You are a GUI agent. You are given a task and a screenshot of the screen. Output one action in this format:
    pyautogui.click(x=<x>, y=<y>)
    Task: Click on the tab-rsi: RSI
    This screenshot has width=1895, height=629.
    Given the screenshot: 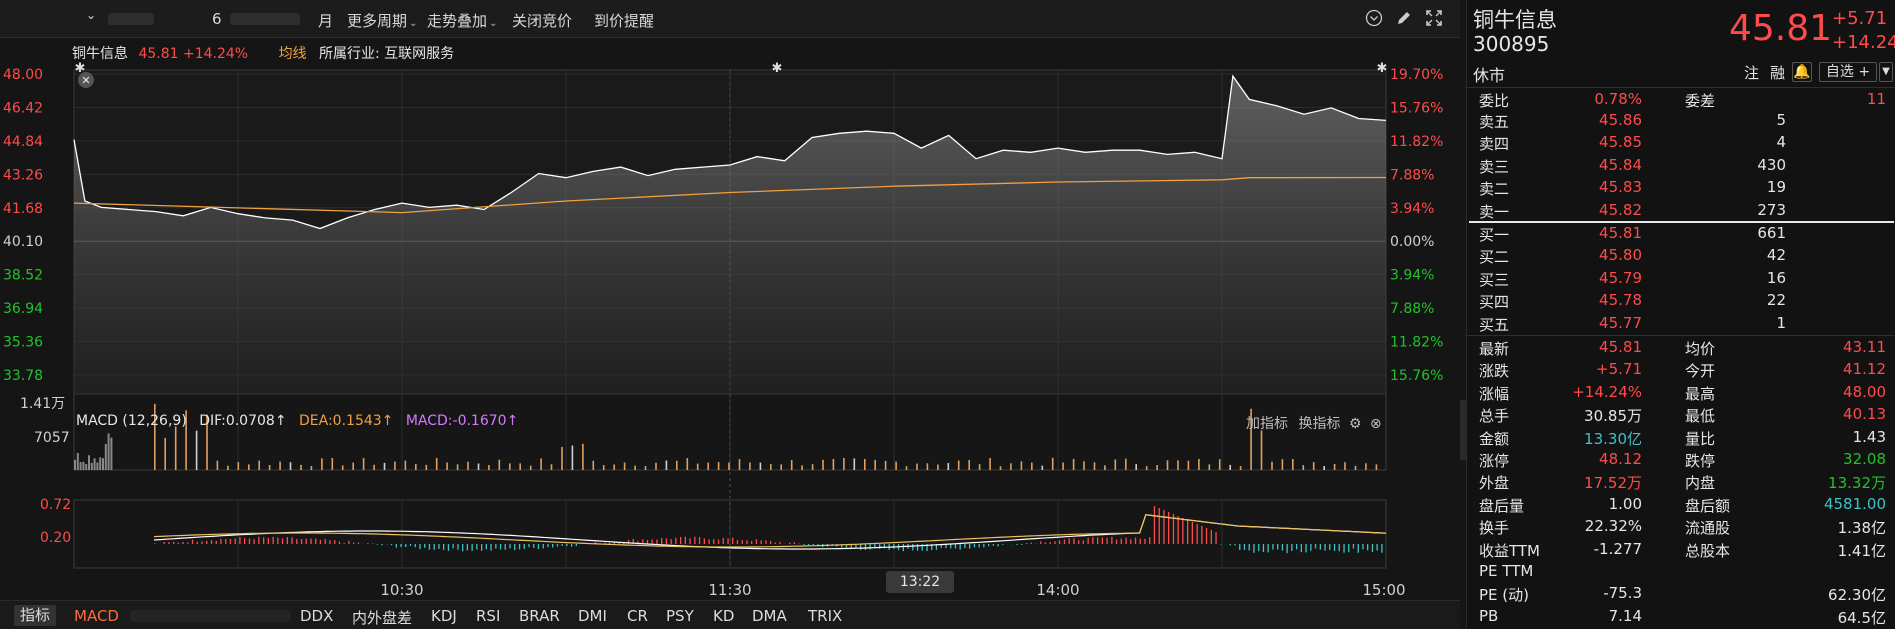 What is the action you would take?
    pyautogui.click(x=488, y=616)
    